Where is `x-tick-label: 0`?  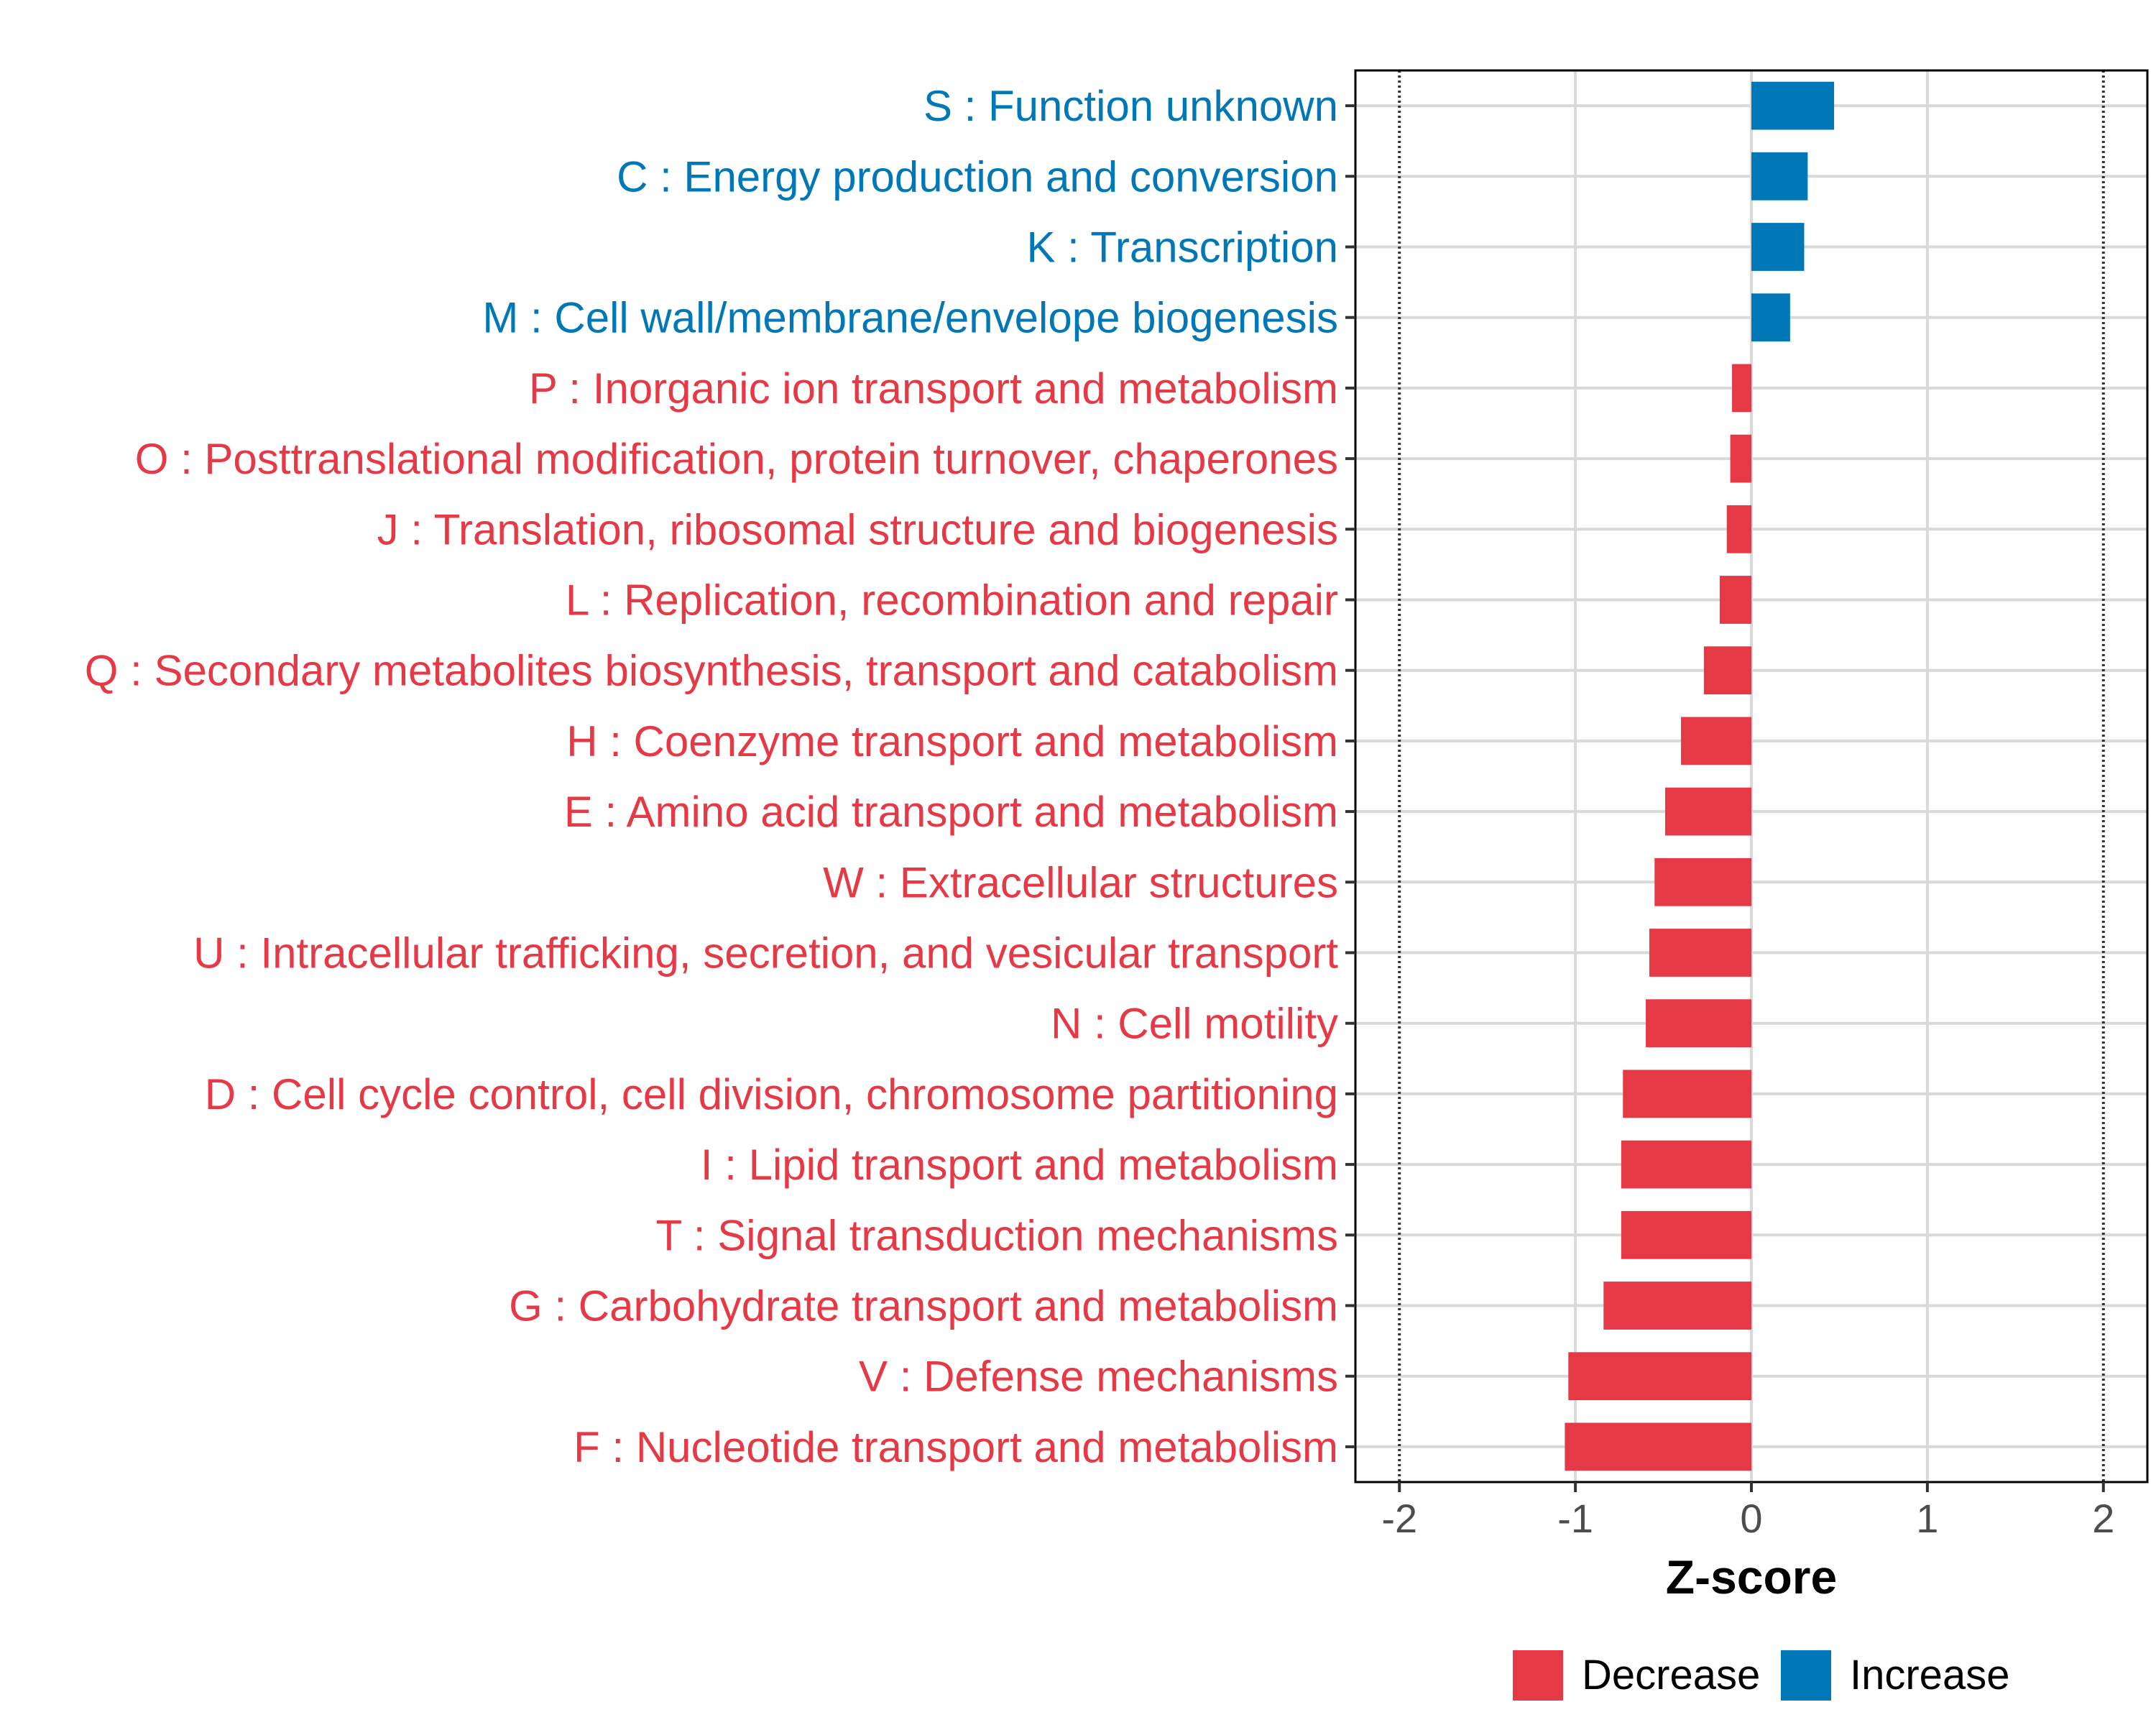 x-tick-label: 0 is located at coordinates (1751, 1518).